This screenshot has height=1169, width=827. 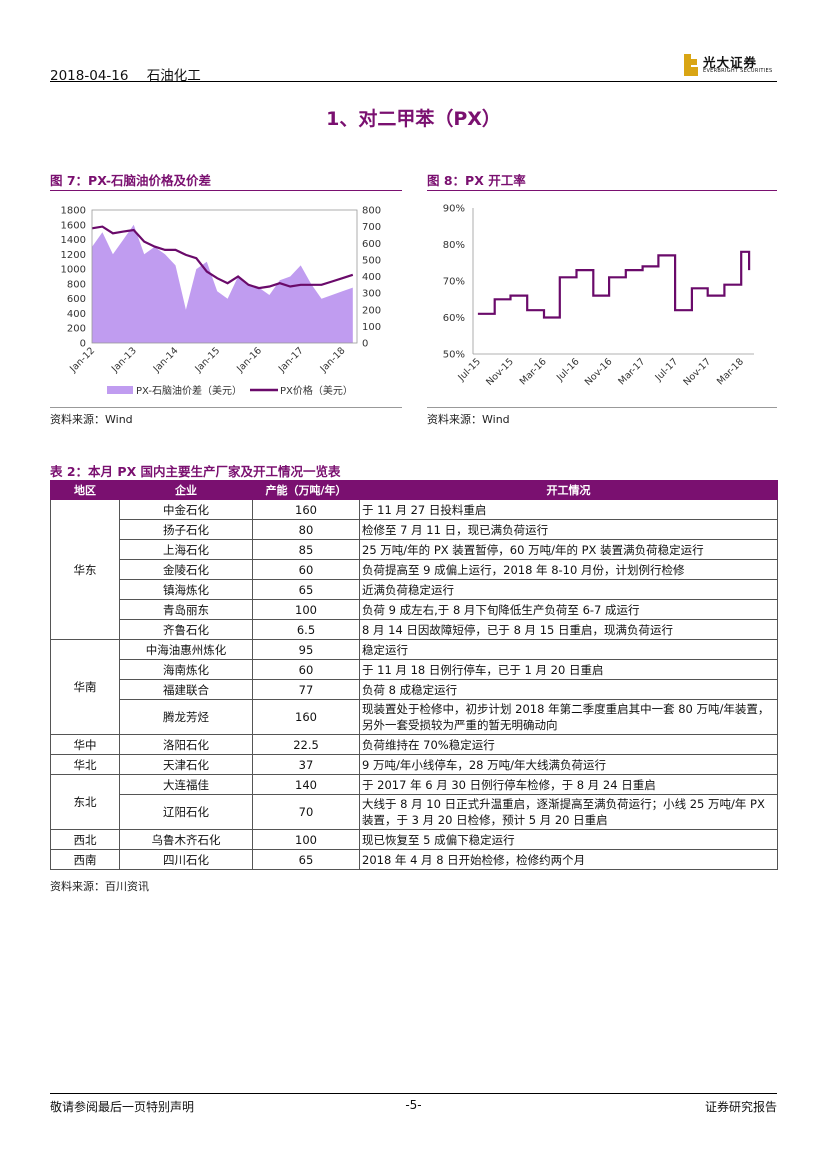 I want to click on company-cell: 金陵石化, so click(x=186, y=569).